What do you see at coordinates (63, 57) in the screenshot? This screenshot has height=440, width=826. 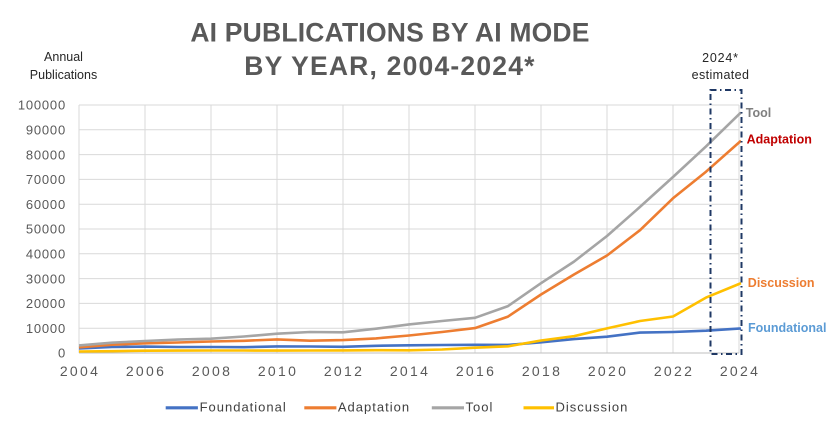 I see `svg-text: Annual` at bounding box center [63, 57].